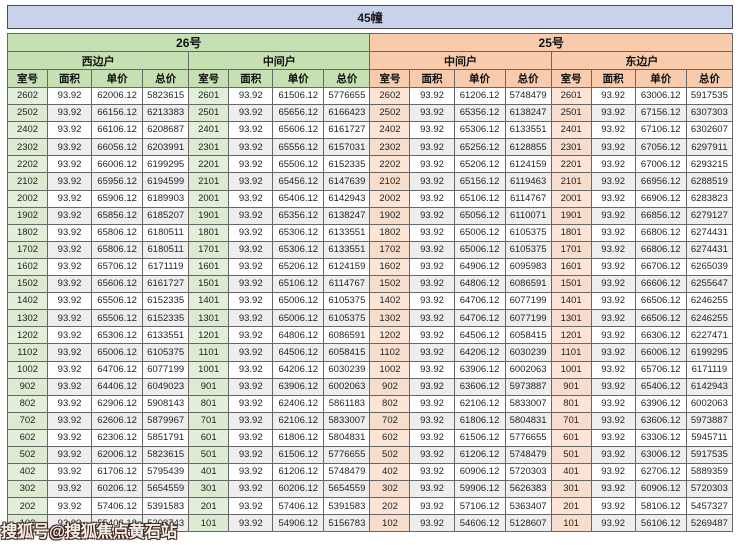 This screenshot has width=740, height=545. I want to click on building-header-row: 26号 25号, so click(369, 42).